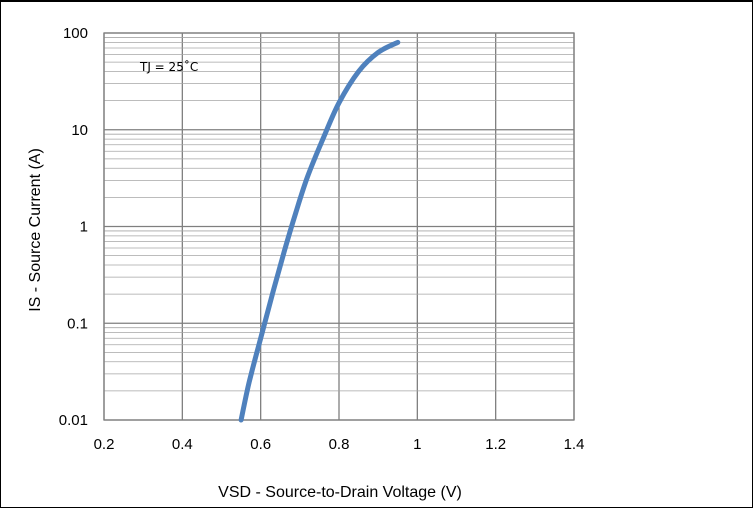 This screenshot has height=510, width=755. What do you see at coordinates (84, 227) in the screenshot?
I see `y-tick-label: 1` at bounding box center [84, 227].